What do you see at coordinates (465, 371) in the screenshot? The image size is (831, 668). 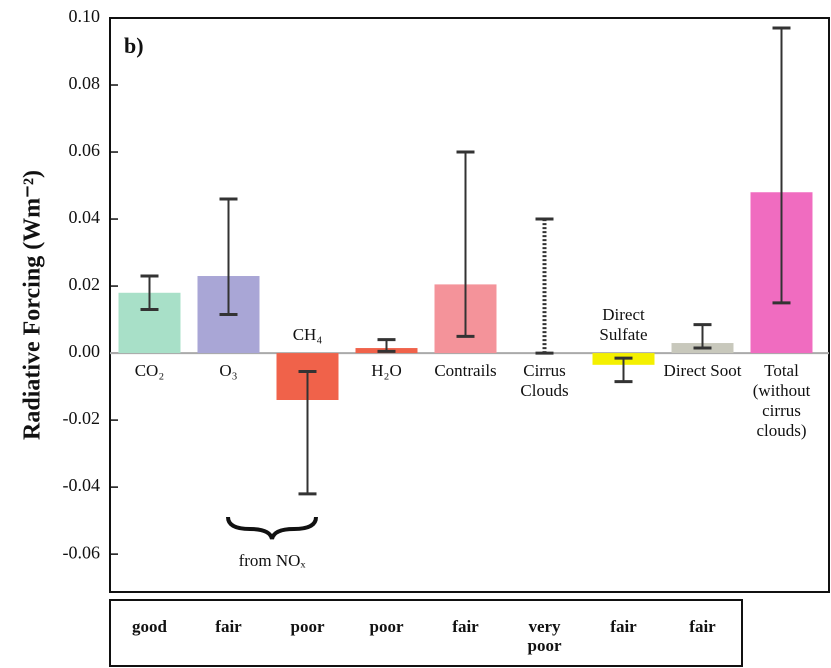 I see `category-label: Contrails` at bounding box center [465, 371].